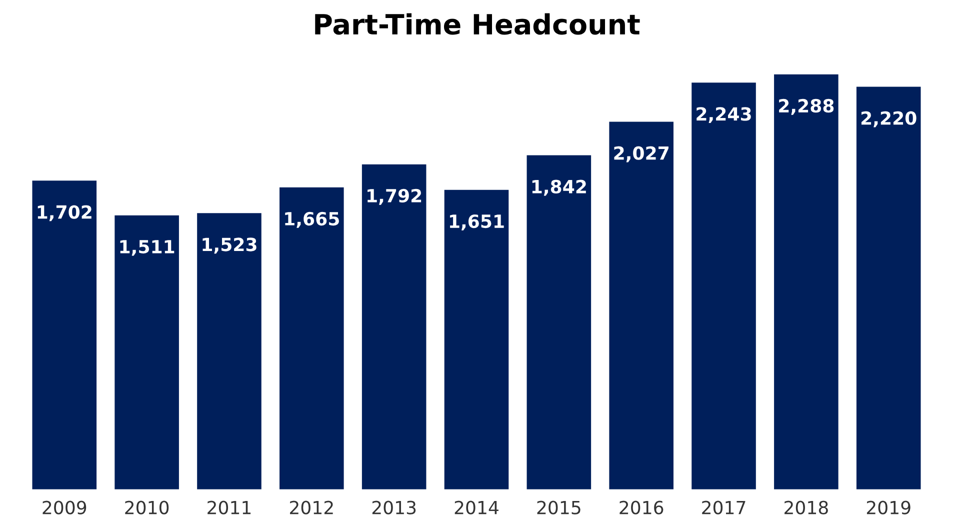 The image size is (953, 529). Describe the element at coordinates (311, 507) in the screenshot. I see `x-tick-label: 2012` at that location.